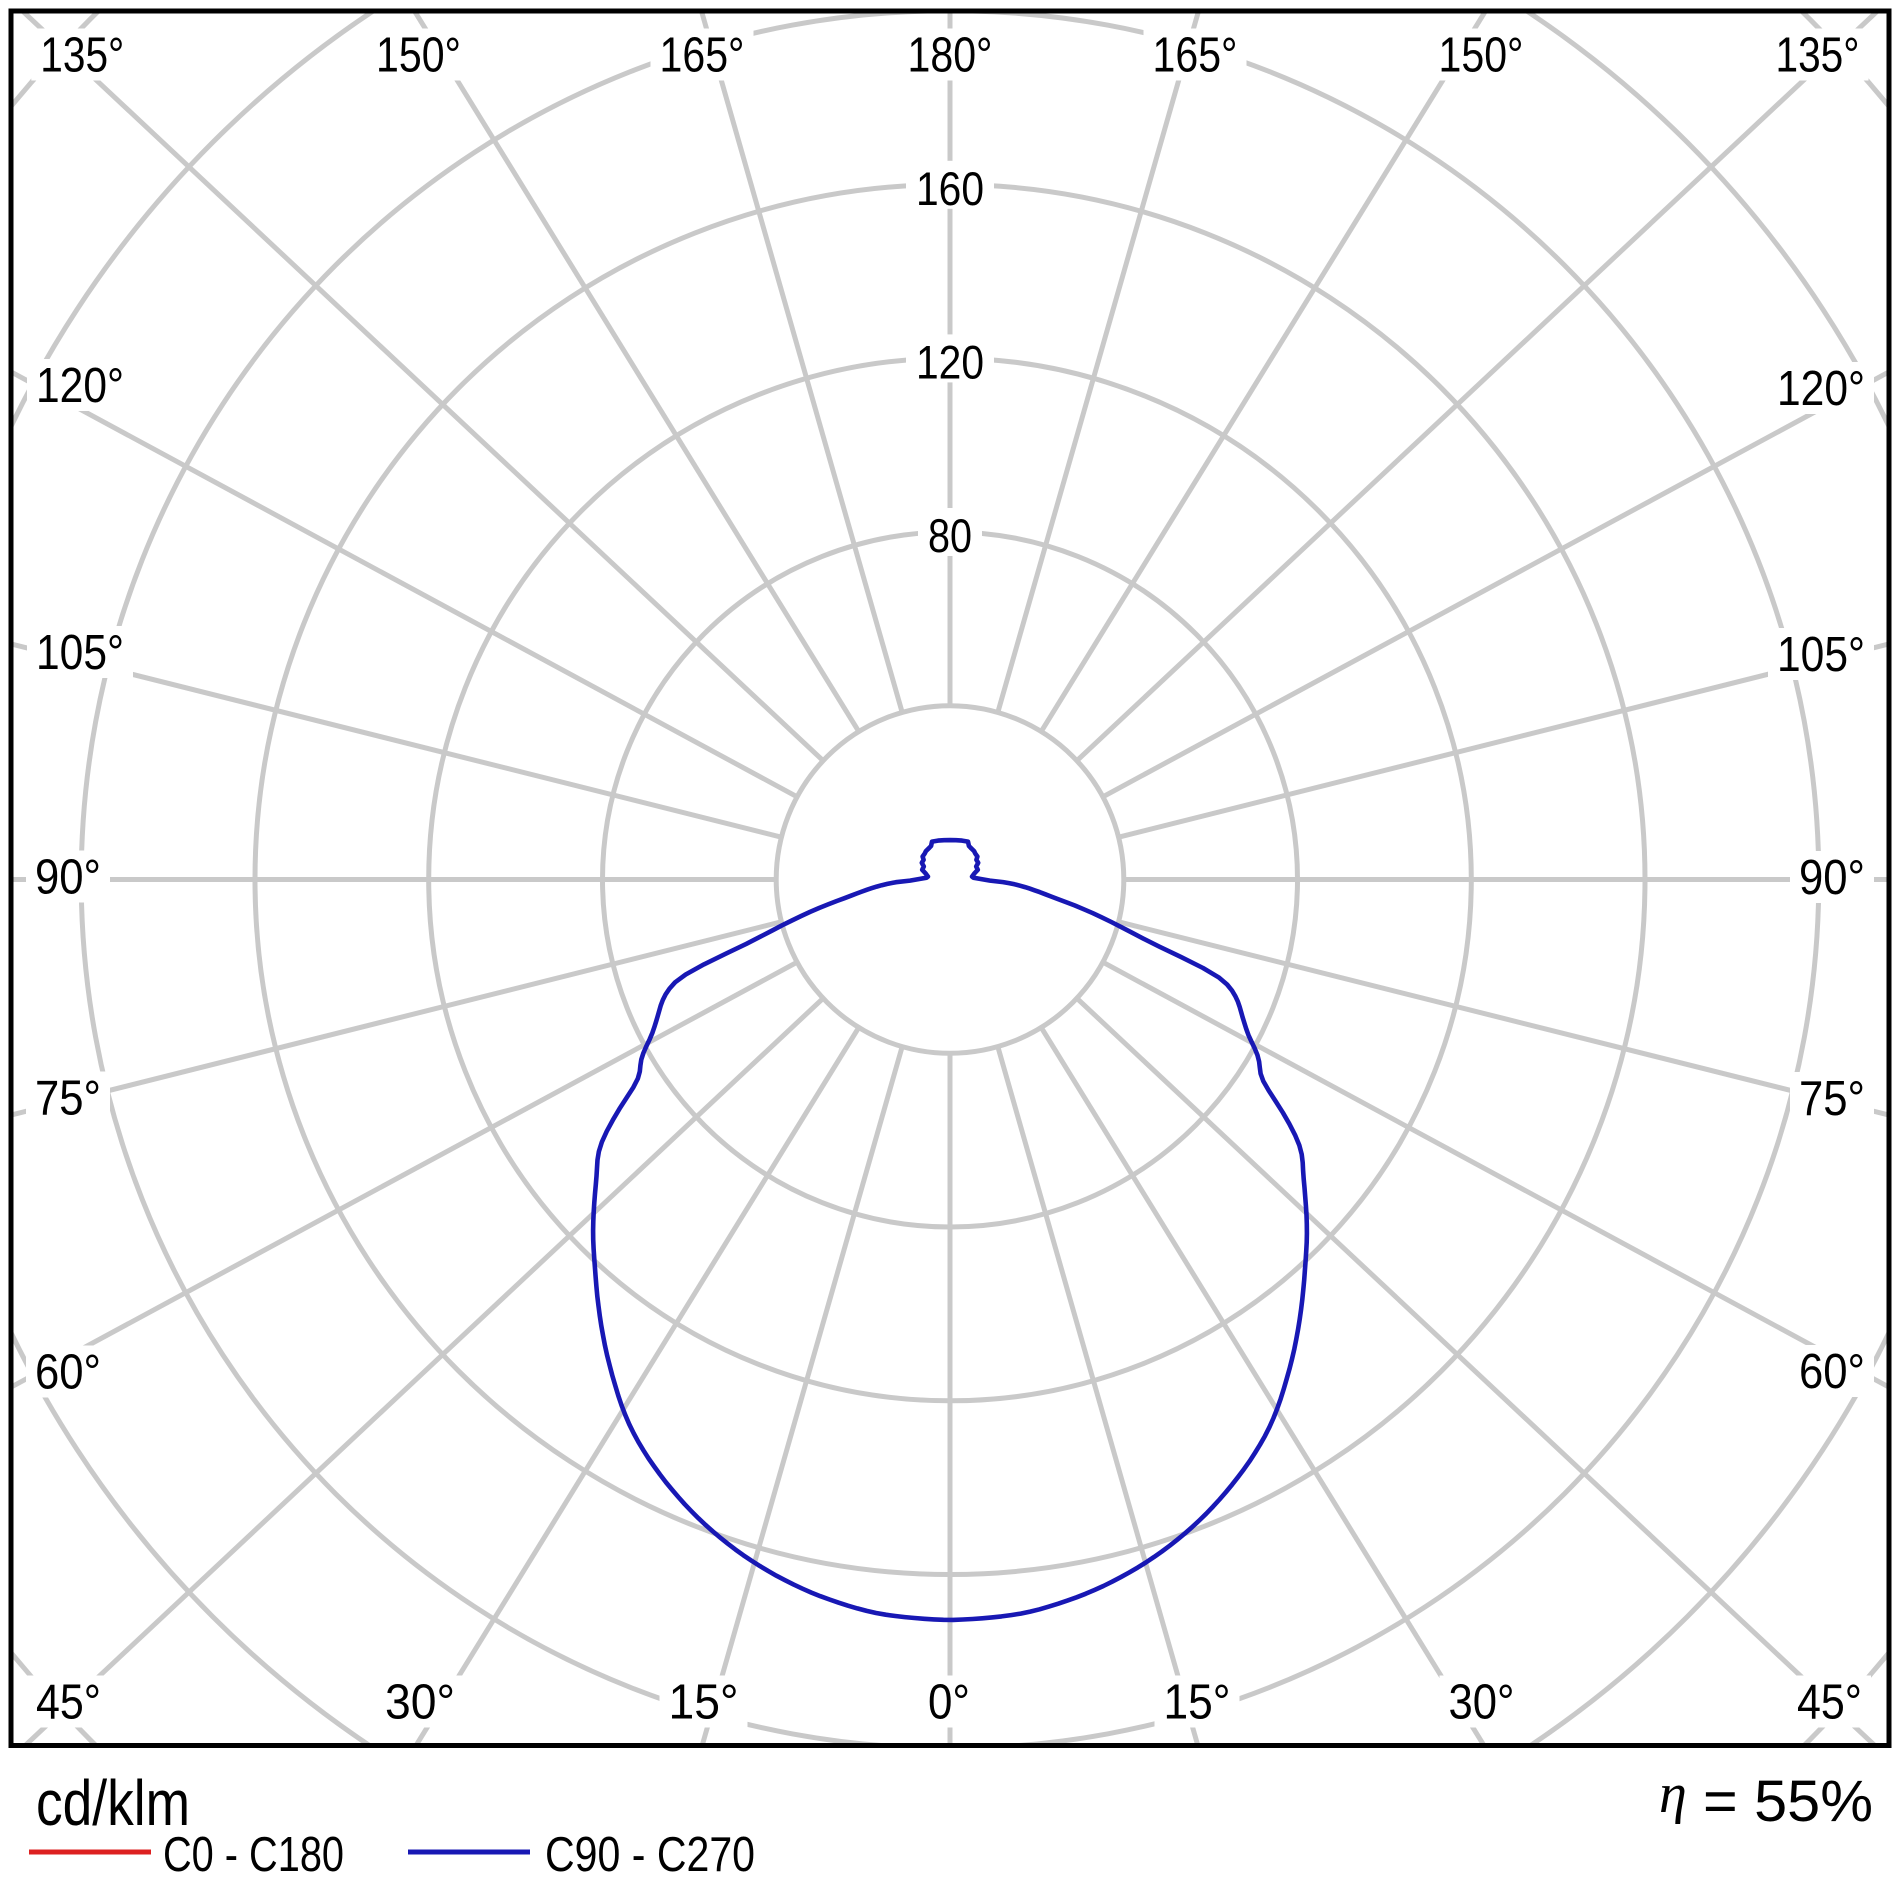 Image resolution: width=1900 pixels, height=1900 pixels. What do you see at coordinates (950, 56) in the screenshot?
I see `svg-text: 180°` at bounding box center [950, 56].